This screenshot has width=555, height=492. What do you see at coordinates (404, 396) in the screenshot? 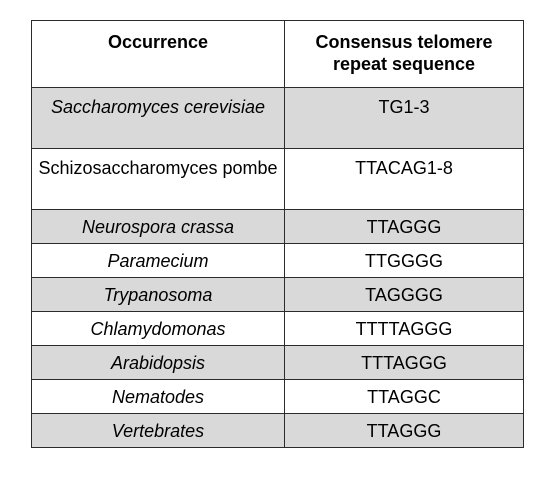
I see `sequence-cell: TTAGGC` at bounding box center [404, 396].